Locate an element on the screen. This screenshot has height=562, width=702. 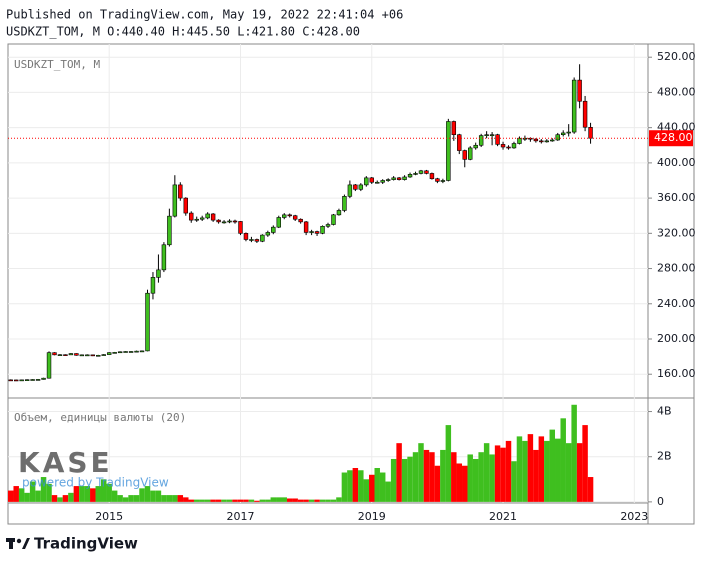
watermark-sub: powered by TradingView is located at coordinates (95, 483).